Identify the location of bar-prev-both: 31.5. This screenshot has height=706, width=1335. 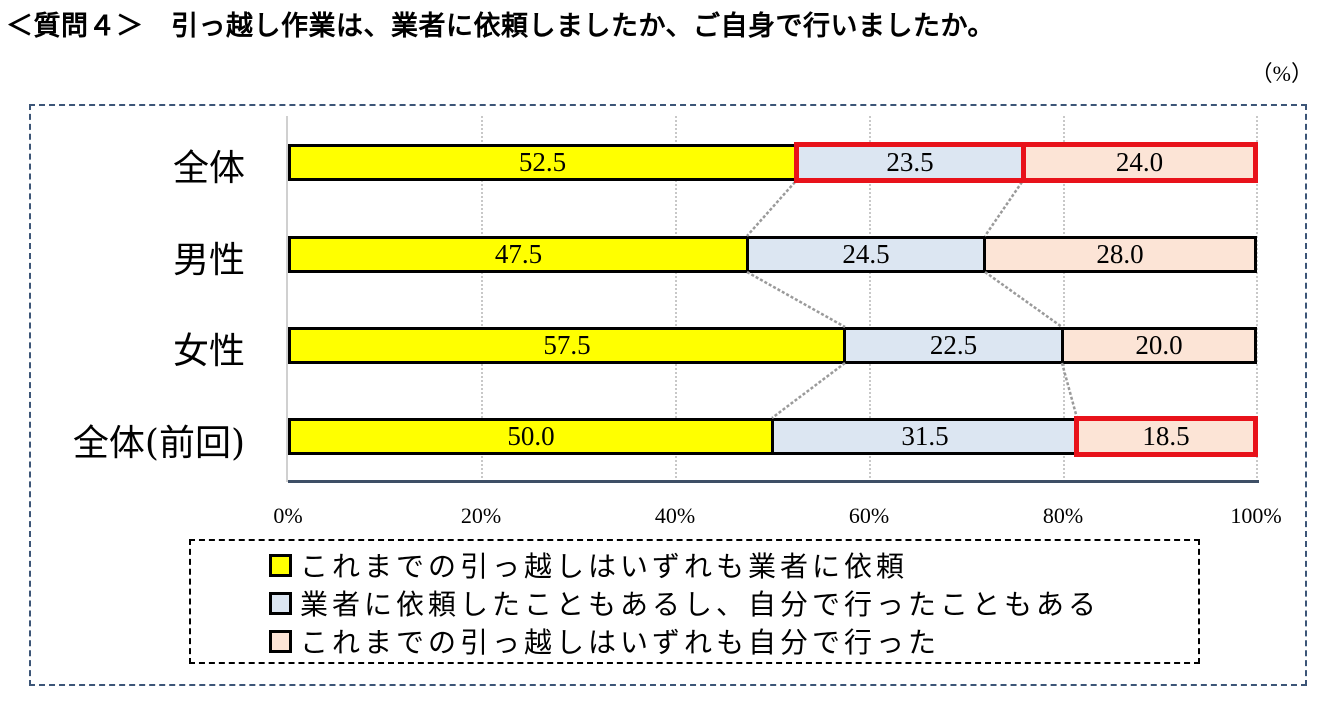
(925, 436).